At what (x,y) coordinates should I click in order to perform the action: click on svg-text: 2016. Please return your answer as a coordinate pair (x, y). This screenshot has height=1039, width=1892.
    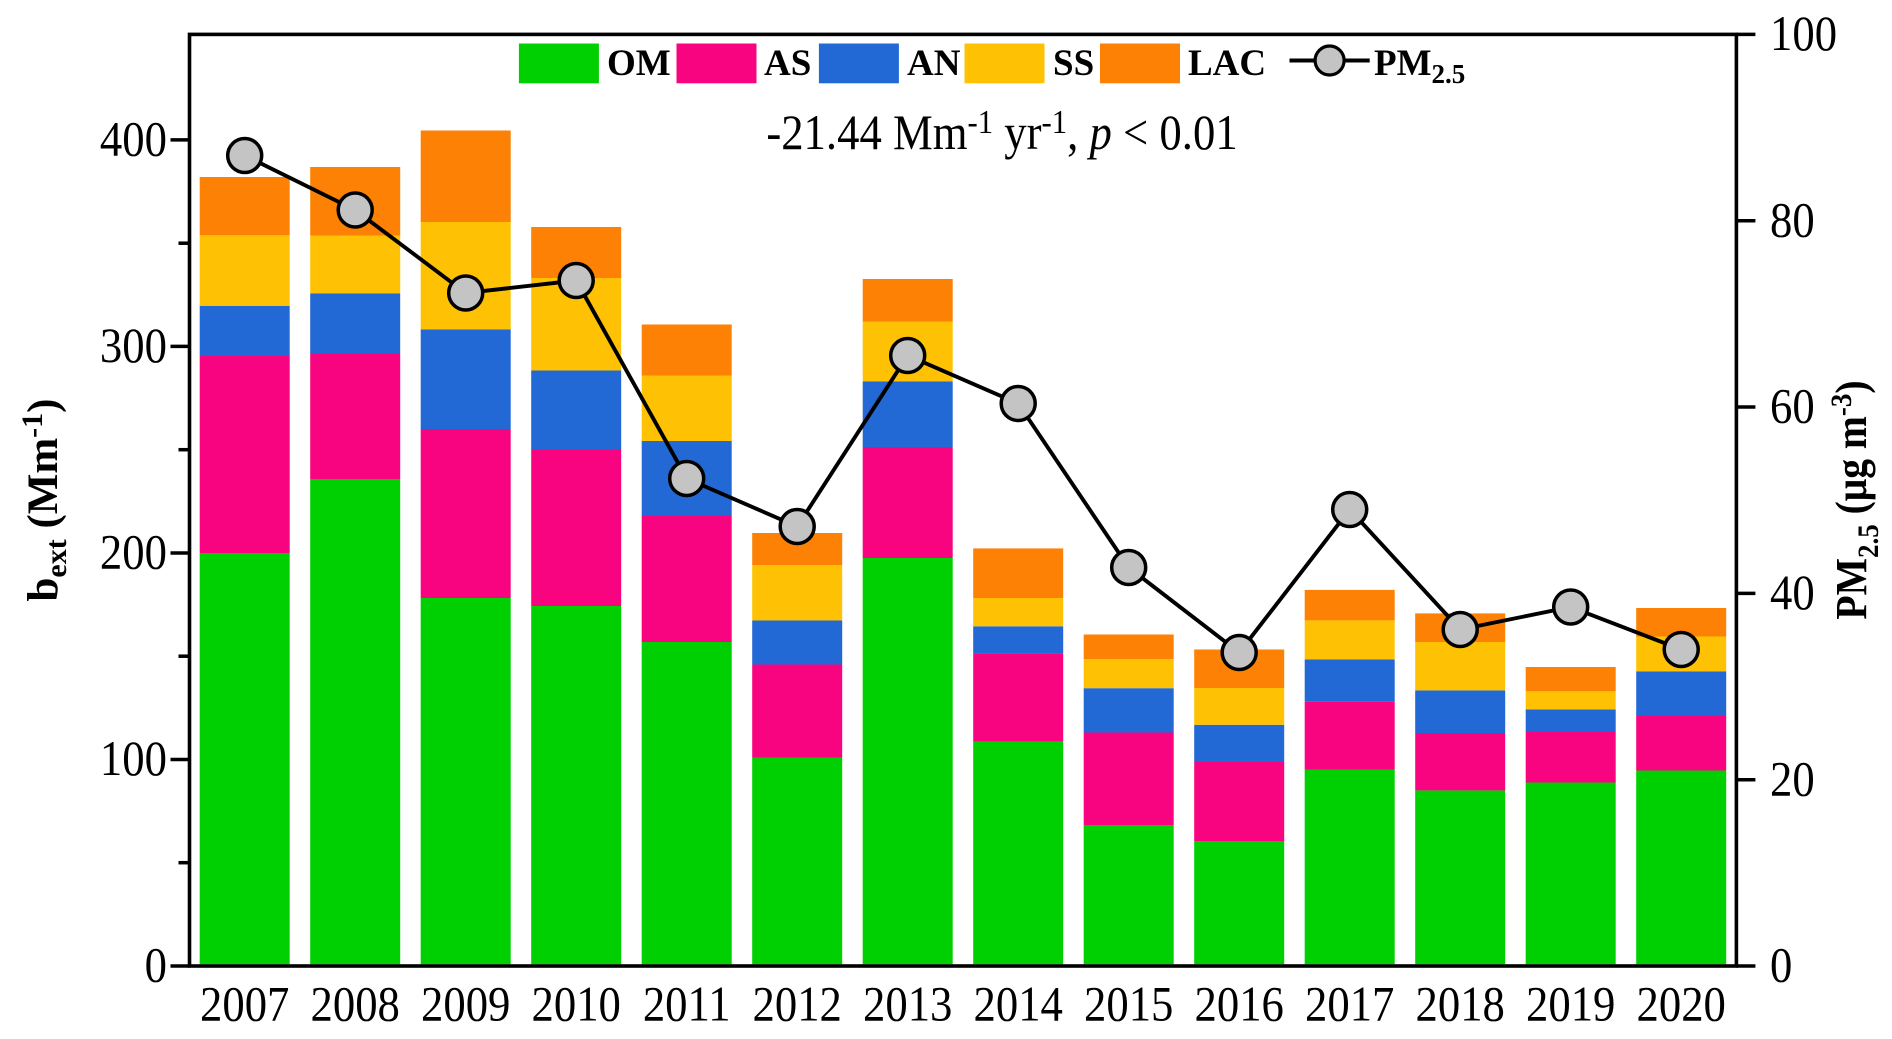
    Looking at the image, I should click on (1238, 1005).